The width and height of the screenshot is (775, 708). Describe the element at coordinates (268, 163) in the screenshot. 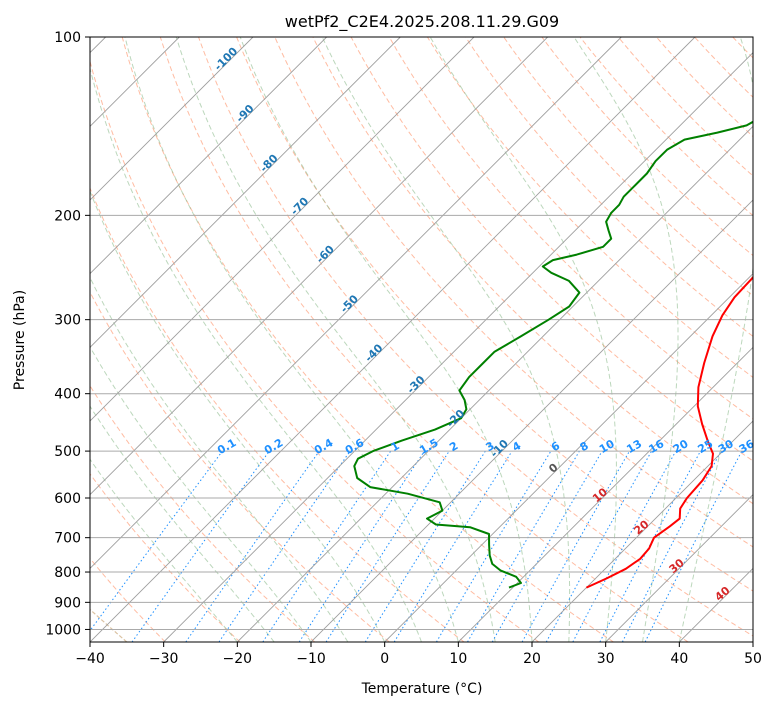

I see `isotherm-label: -80` at that location.